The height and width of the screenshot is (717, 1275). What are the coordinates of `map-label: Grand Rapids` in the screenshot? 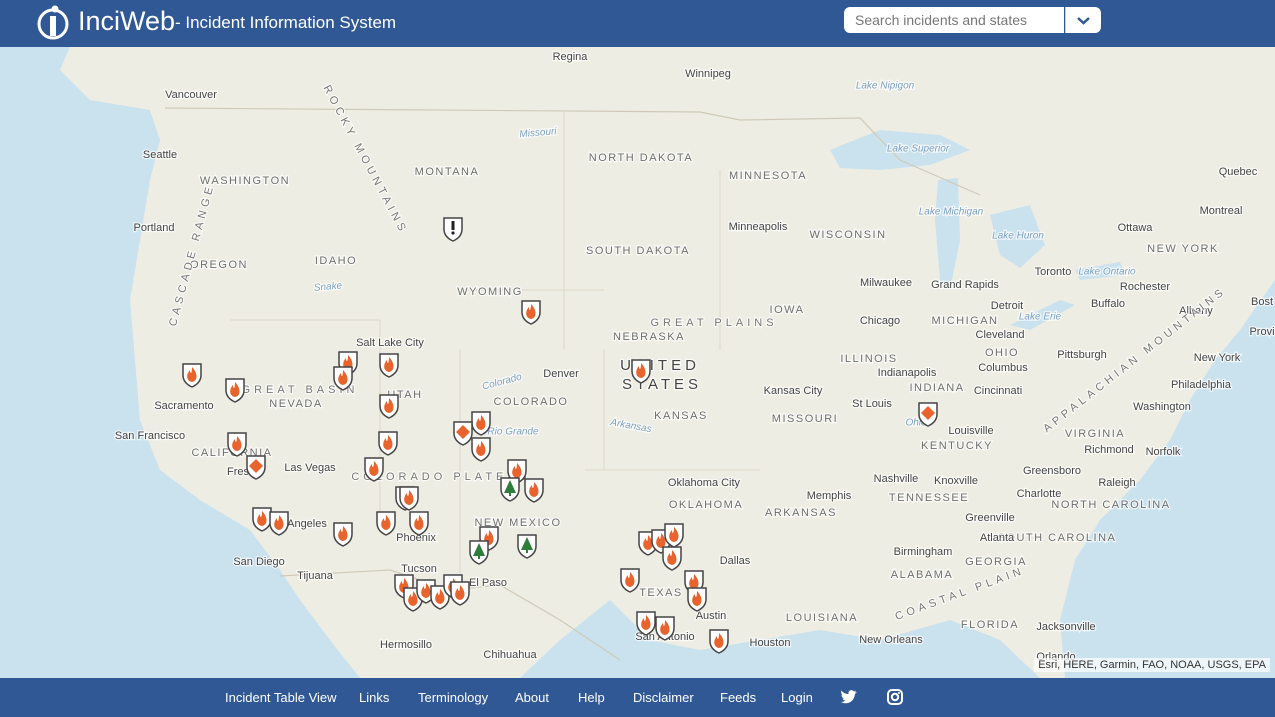 It's located at (965, 285).